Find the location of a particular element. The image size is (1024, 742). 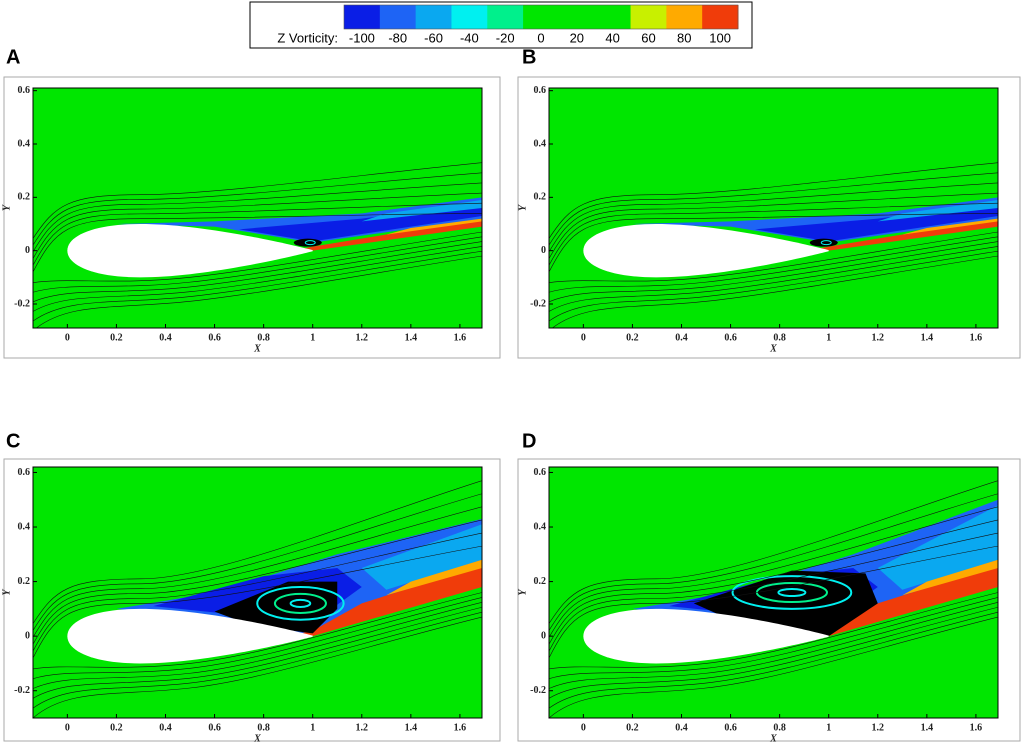

y-tick-label: 0.6 is located at coordinates (540, 90).